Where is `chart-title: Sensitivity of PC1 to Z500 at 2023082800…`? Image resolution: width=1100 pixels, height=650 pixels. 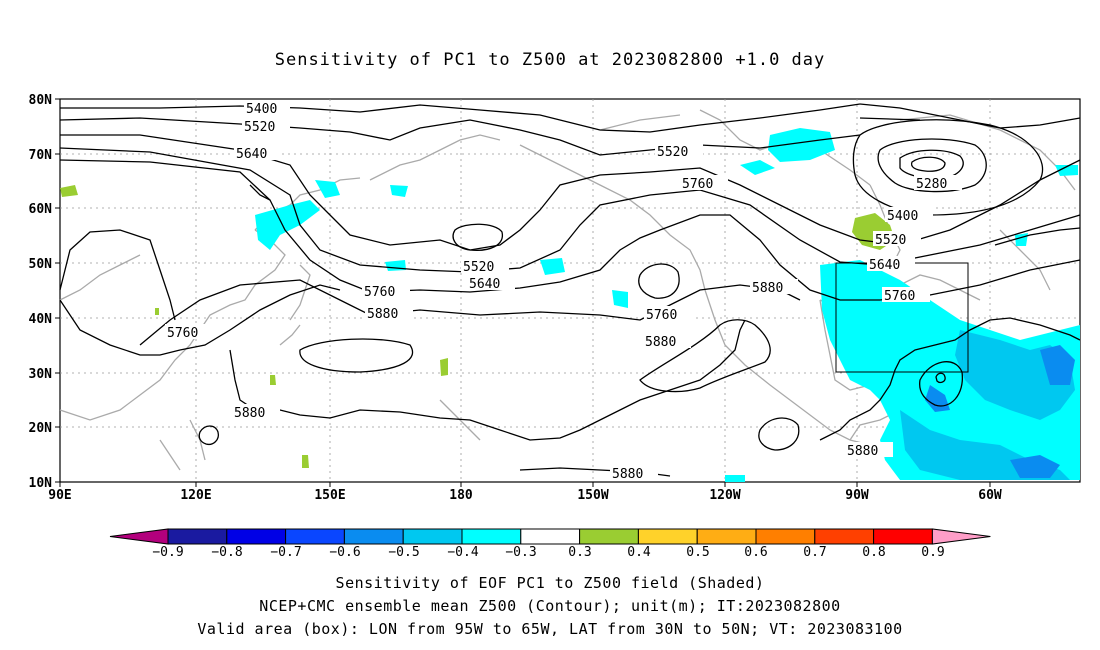 chart-title: Sensitivity of PC1 to Z500 at 2023082800… is located at coordinates (550, 60).